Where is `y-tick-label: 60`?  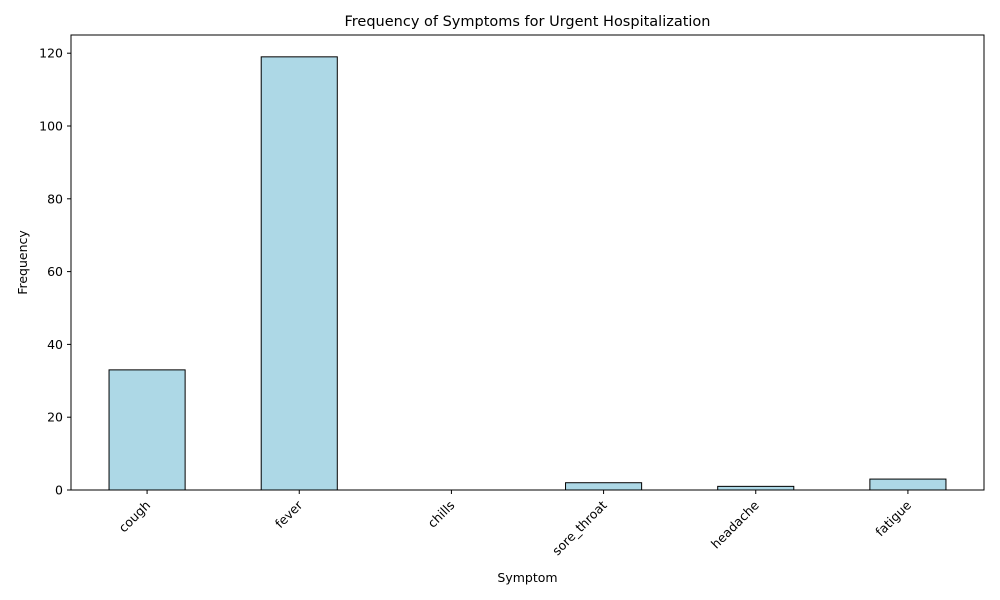
y-tick-label: 60 is located at coordinates (55, 271).